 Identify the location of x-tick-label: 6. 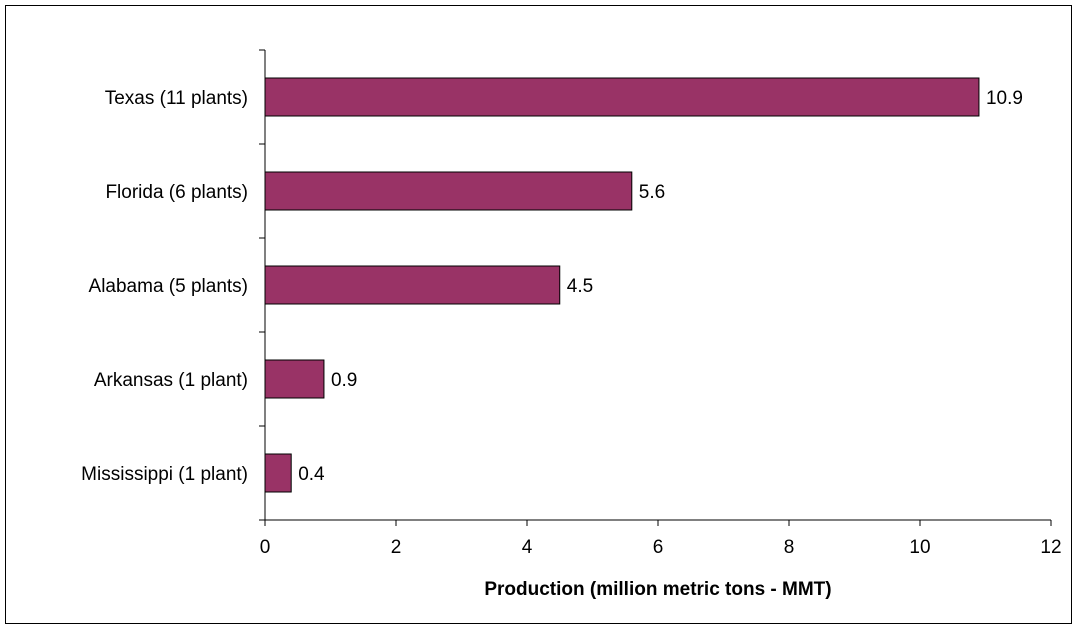
(658, 547).